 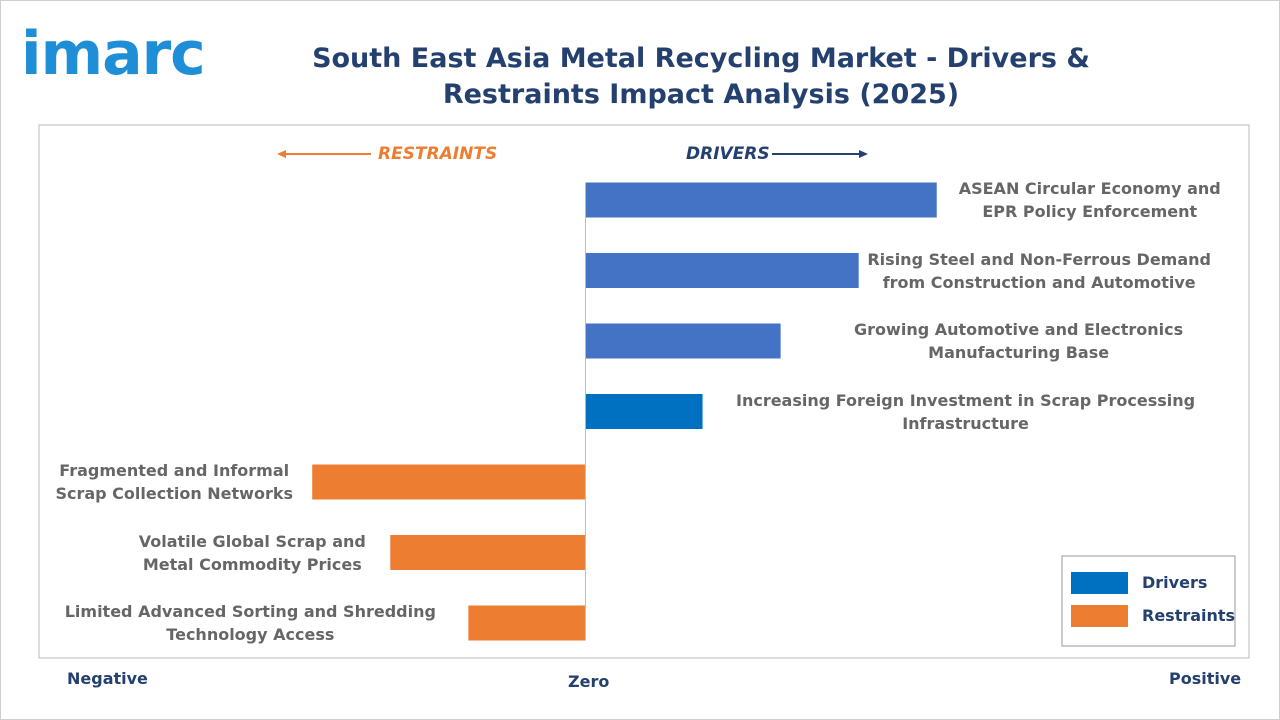 I want to click on logo: imarc, so click(x=113, y=54).